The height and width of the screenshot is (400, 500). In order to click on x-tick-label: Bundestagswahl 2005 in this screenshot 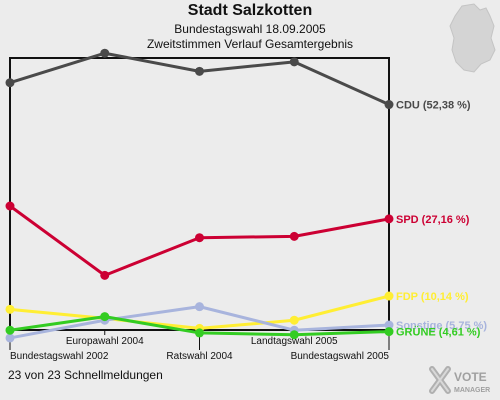, I will do `click(340, 356)`.